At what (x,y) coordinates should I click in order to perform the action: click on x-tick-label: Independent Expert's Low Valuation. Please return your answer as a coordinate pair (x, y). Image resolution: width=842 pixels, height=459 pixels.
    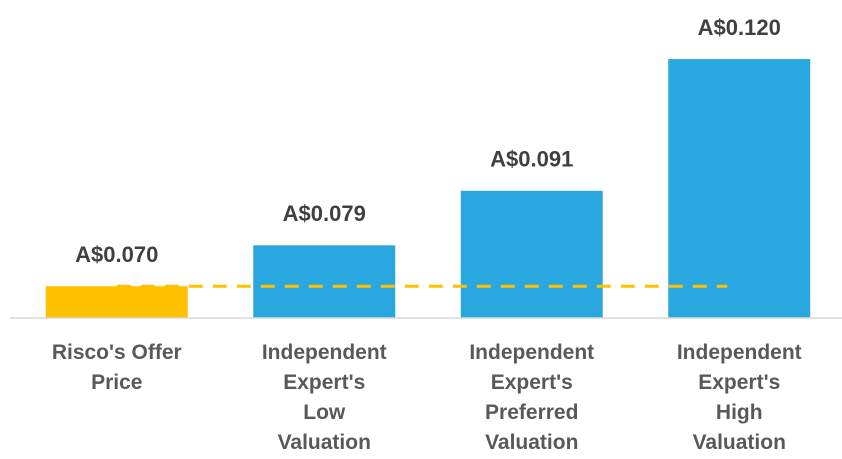
    Looking at the image, I should click on (324, 397).